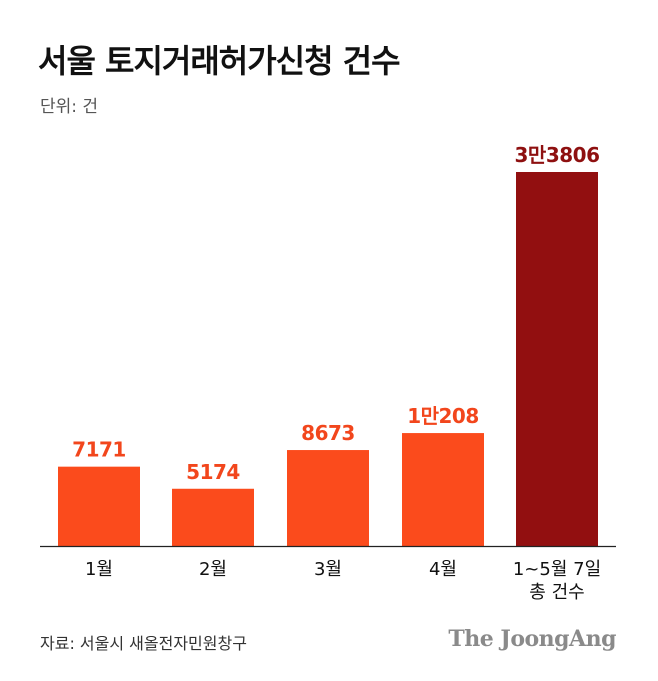  What do you see at coordinates (443, 569) in the screenshot?
I see `category-label-4: 4월` at bounding box center [443, 569].